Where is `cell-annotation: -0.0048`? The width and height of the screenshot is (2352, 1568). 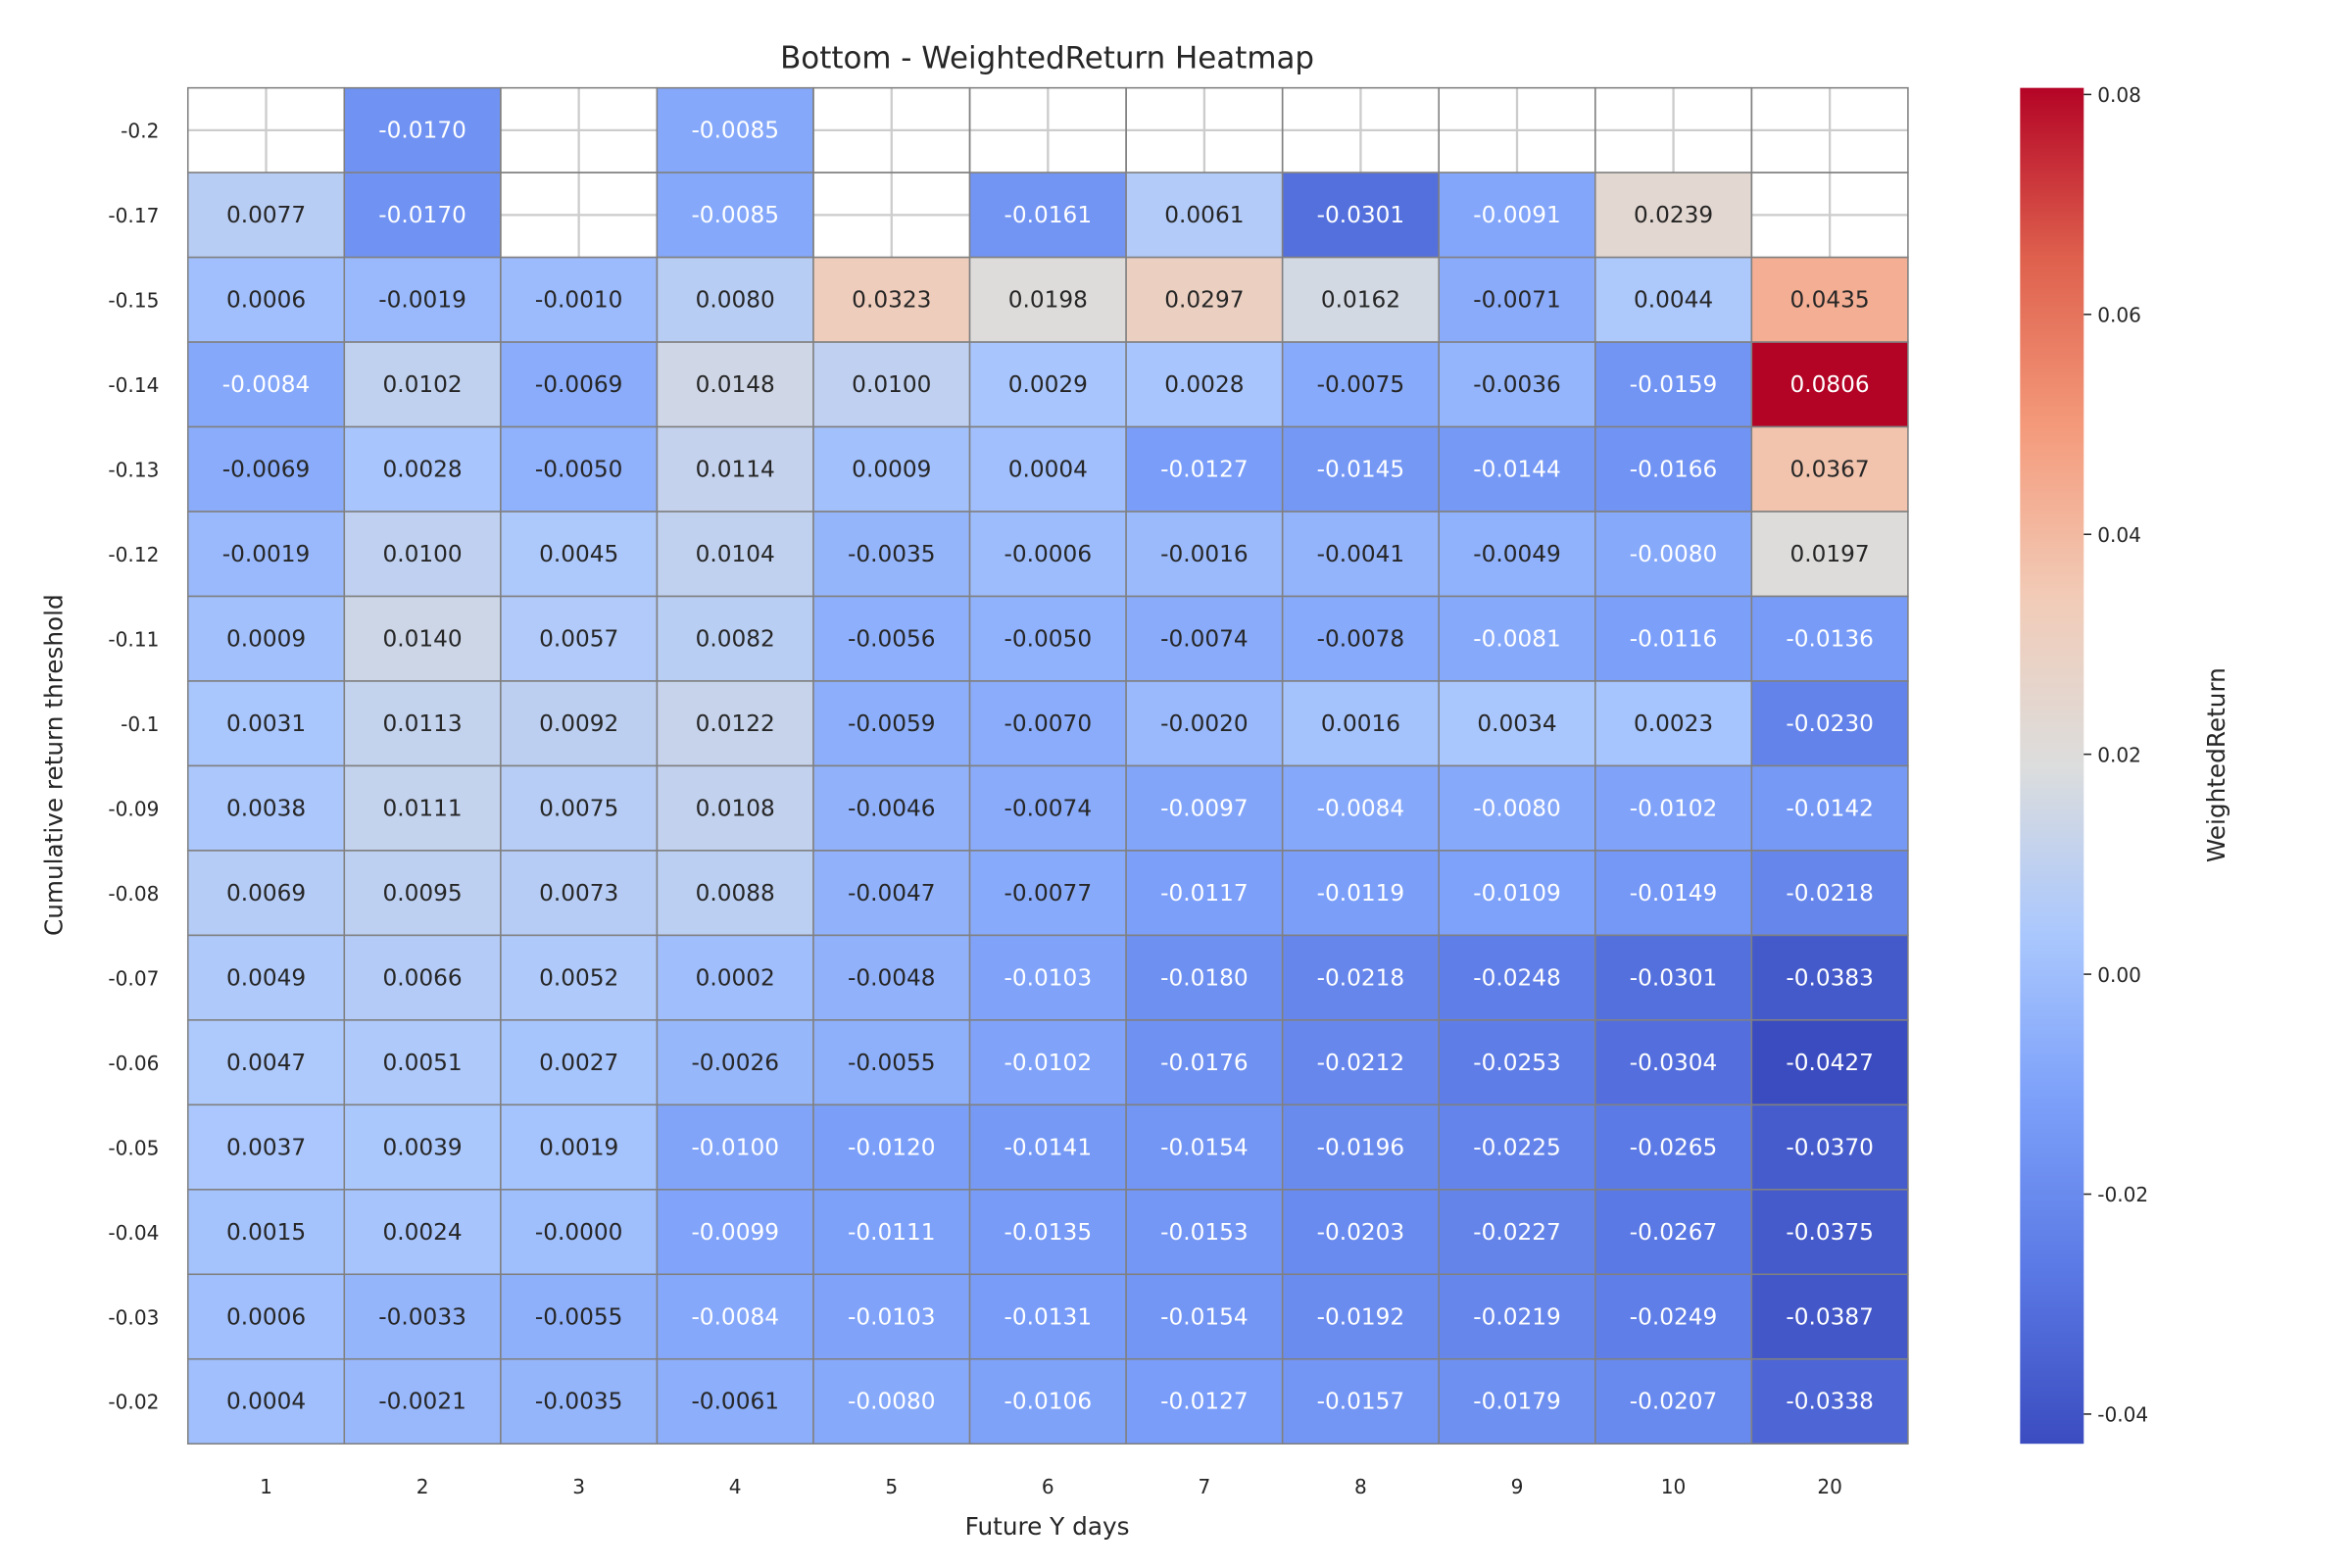
cell-annotation: -0.0048 is located at coordinates (892, 977).